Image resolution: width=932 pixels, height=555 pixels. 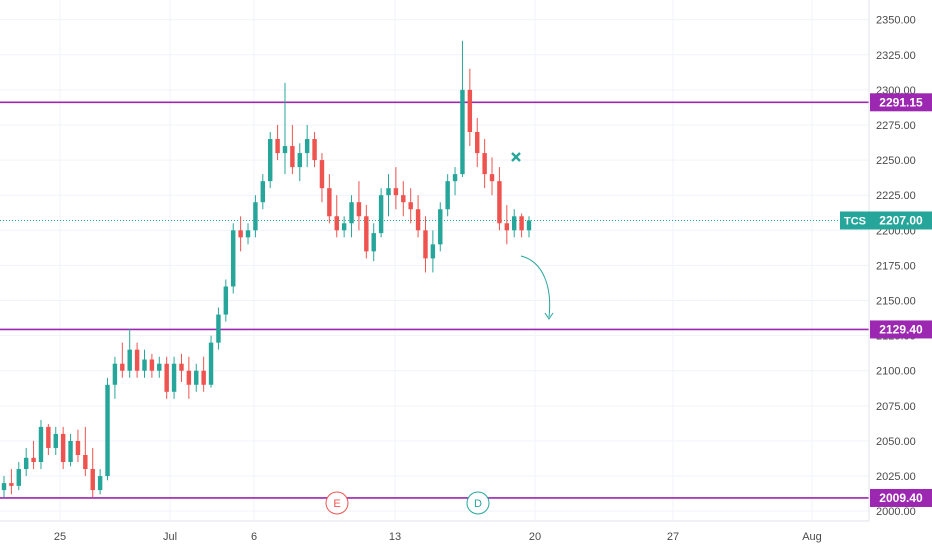 I want to click on price-axis-panel, so click(x=900, y=260).